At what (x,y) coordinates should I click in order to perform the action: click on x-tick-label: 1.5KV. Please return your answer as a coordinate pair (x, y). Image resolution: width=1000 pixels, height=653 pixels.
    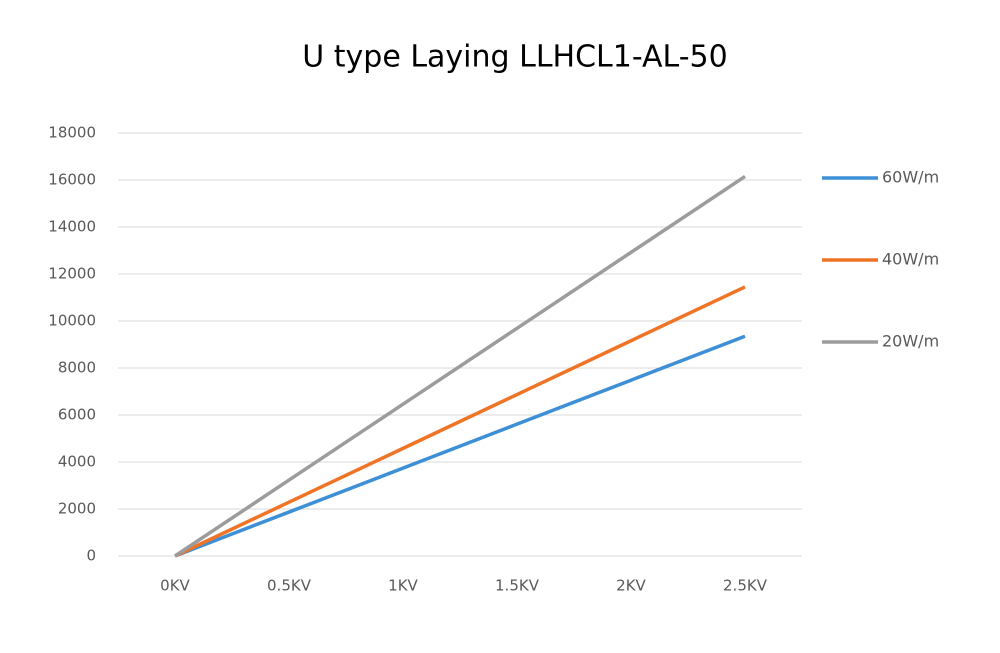
    Looking at the image, I should click on (517, 586).